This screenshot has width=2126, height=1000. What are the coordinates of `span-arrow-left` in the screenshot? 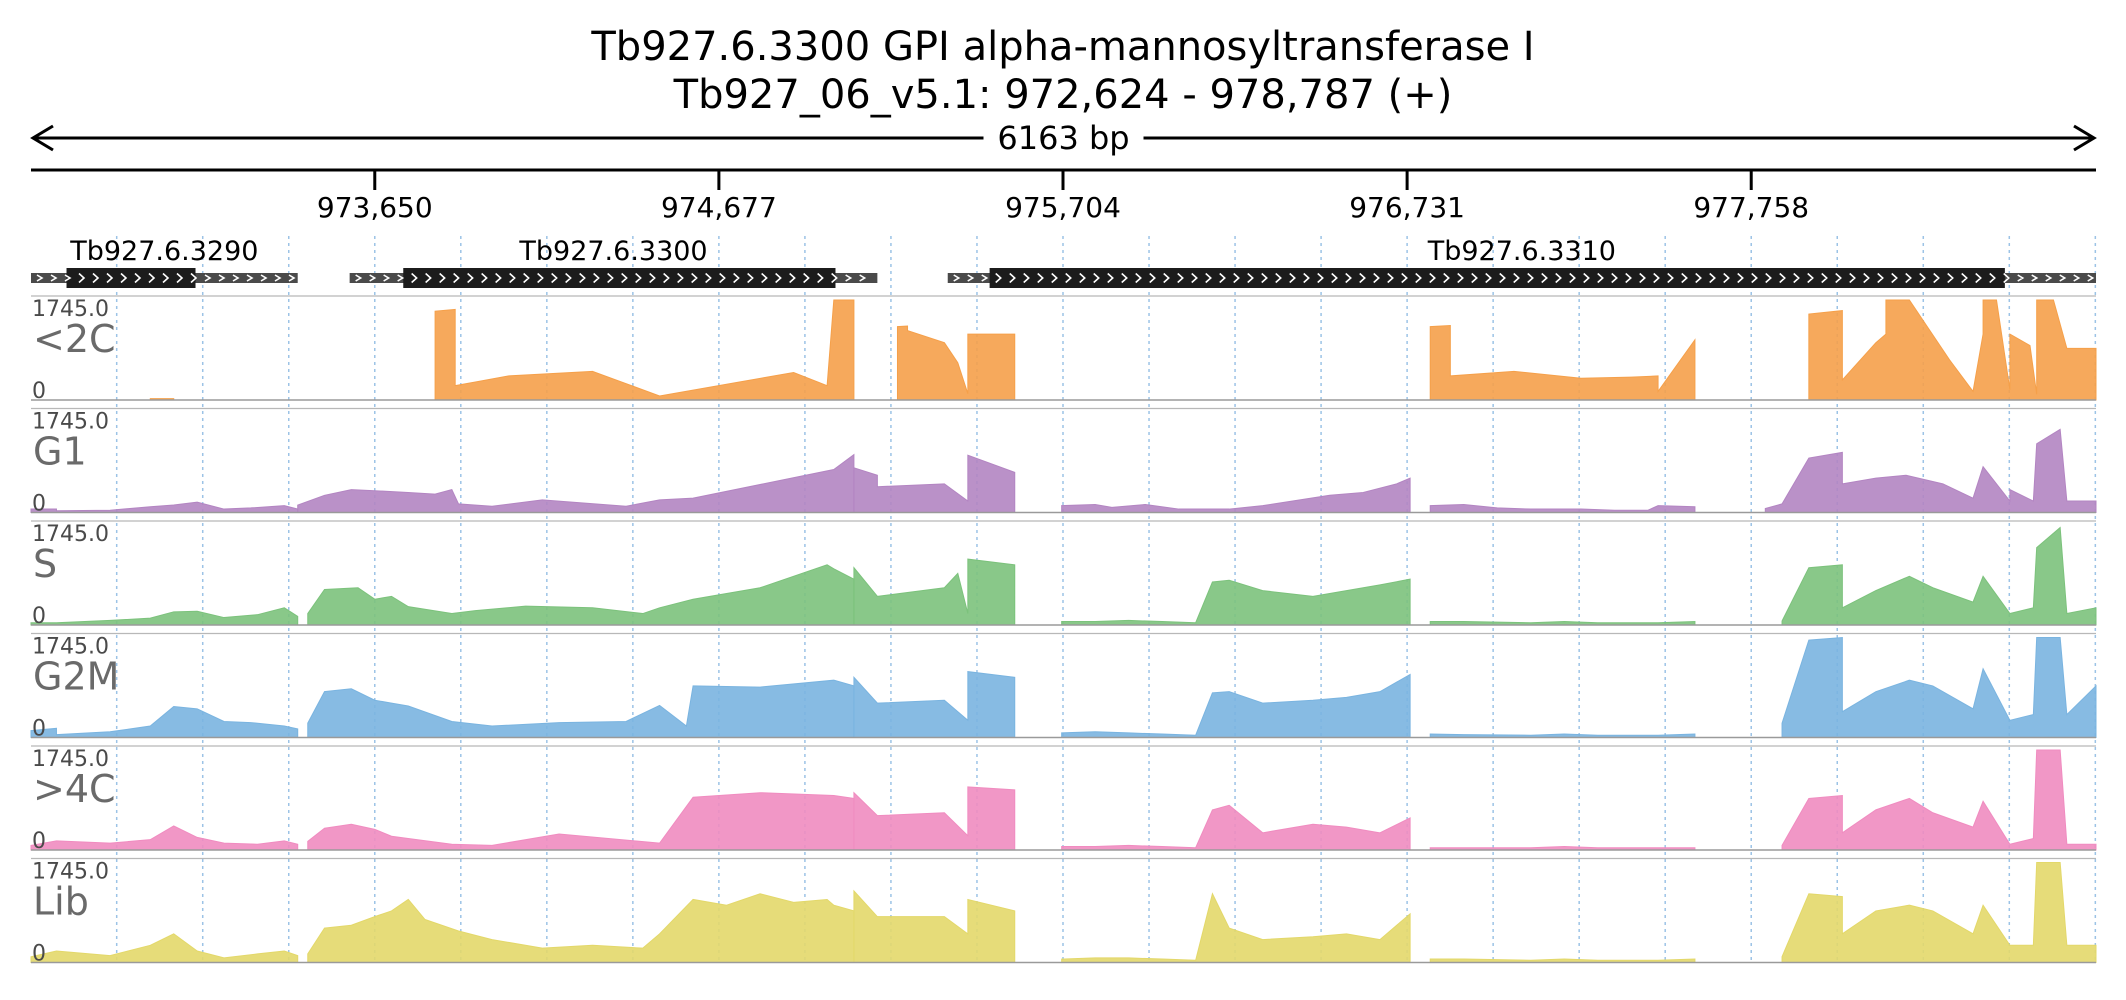 It's located at (42, 138).